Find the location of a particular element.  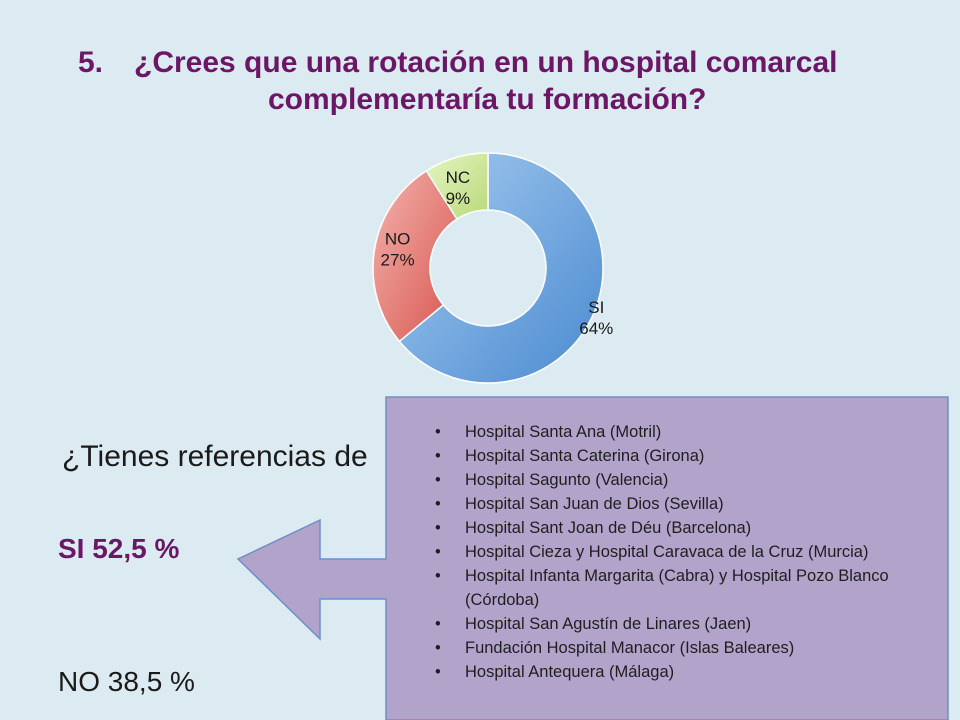

title-line-2: complementaría tu formación? is located at coordinates (487, 99).